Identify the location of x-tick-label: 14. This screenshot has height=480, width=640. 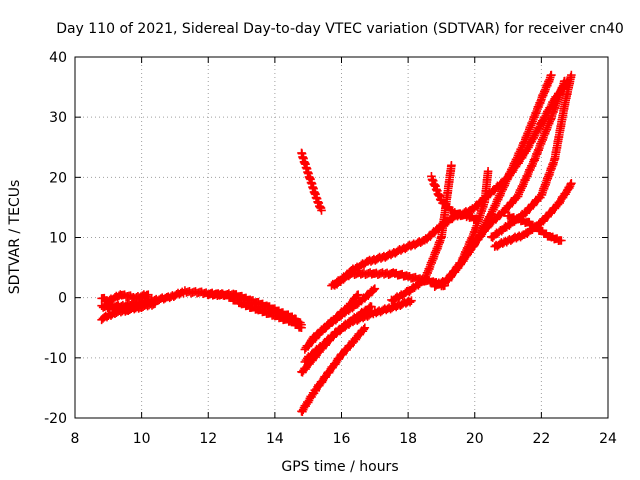
(275, 439).